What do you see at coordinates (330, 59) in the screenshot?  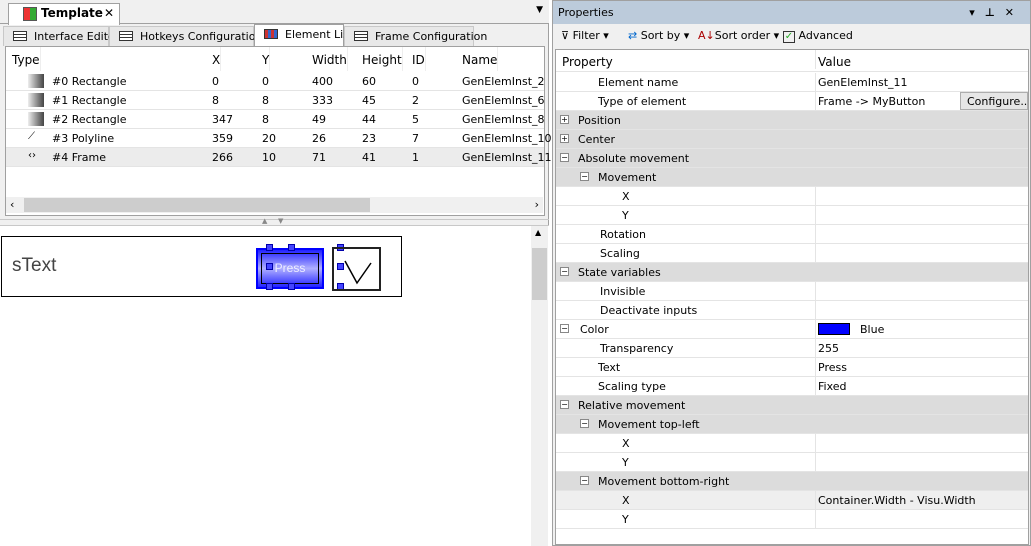 I see `column-header-width: Width` at bounding box center [330, 59].